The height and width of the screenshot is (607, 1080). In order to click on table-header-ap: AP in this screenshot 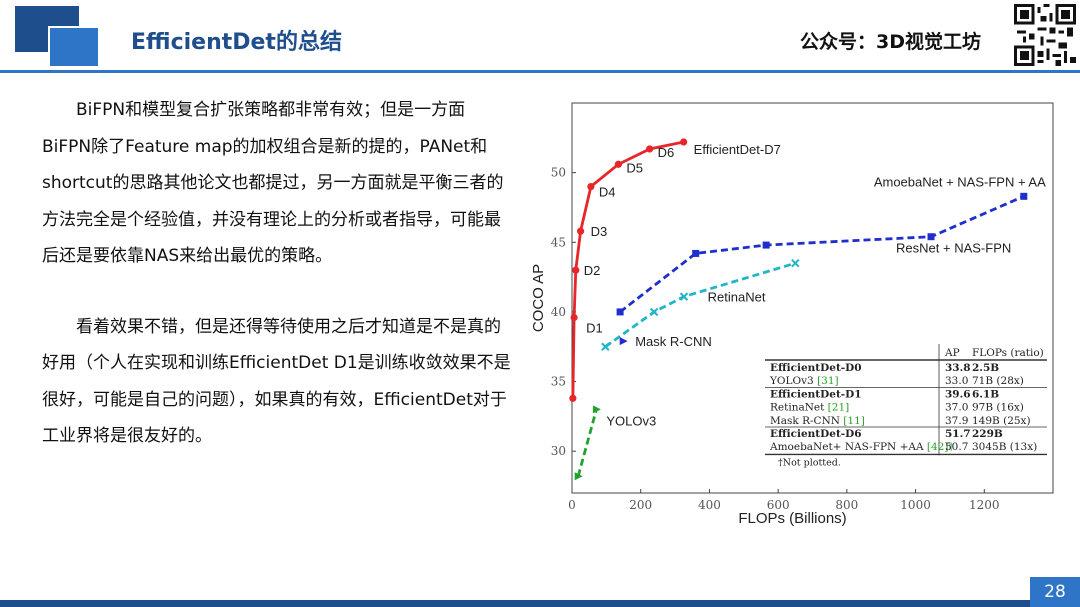, I will do `click(952, 353)`.